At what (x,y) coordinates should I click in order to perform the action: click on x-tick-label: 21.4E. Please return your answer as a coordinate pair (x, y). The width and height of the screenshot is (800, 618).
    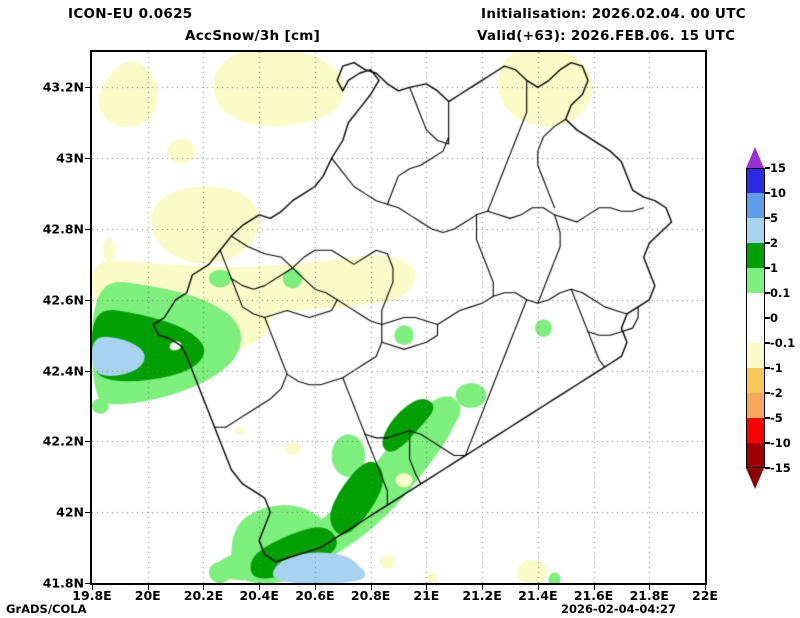
    Looking at the image, I should click on (538, 595).